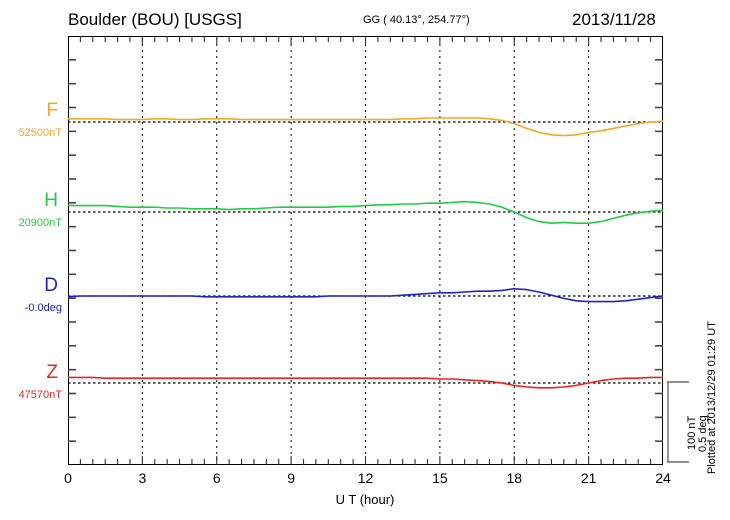 Image resolution: width=730 pixels, height=520 pixels. I want to click on x-tick-label-3: 3, so click(142, 478).